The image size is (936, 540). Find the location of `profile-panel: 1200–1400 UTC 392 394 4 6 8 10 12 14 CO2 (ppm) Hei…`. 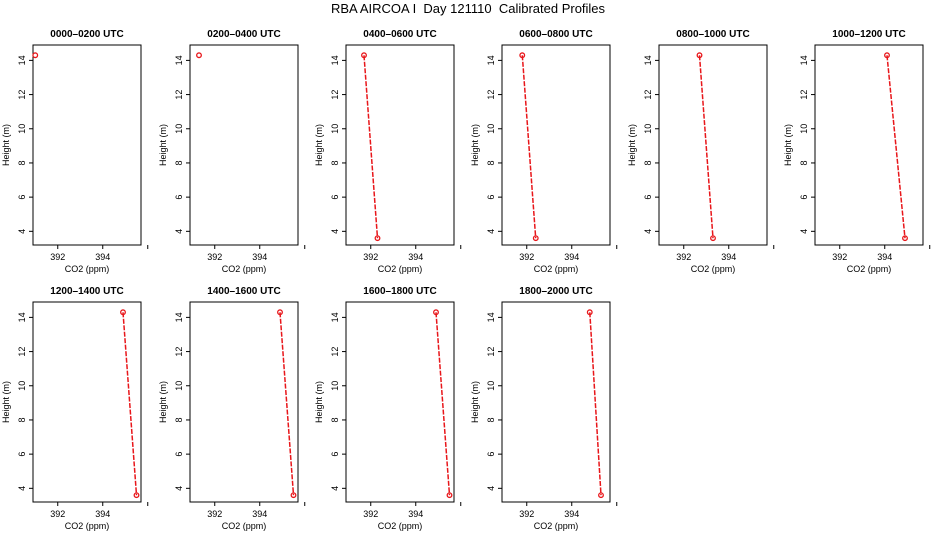

profile-panel: 1200–1400 UTC 392 394 4 6 8 10 12 14 CO2 (ppm) Hei… is located at coordinates (75, 408).